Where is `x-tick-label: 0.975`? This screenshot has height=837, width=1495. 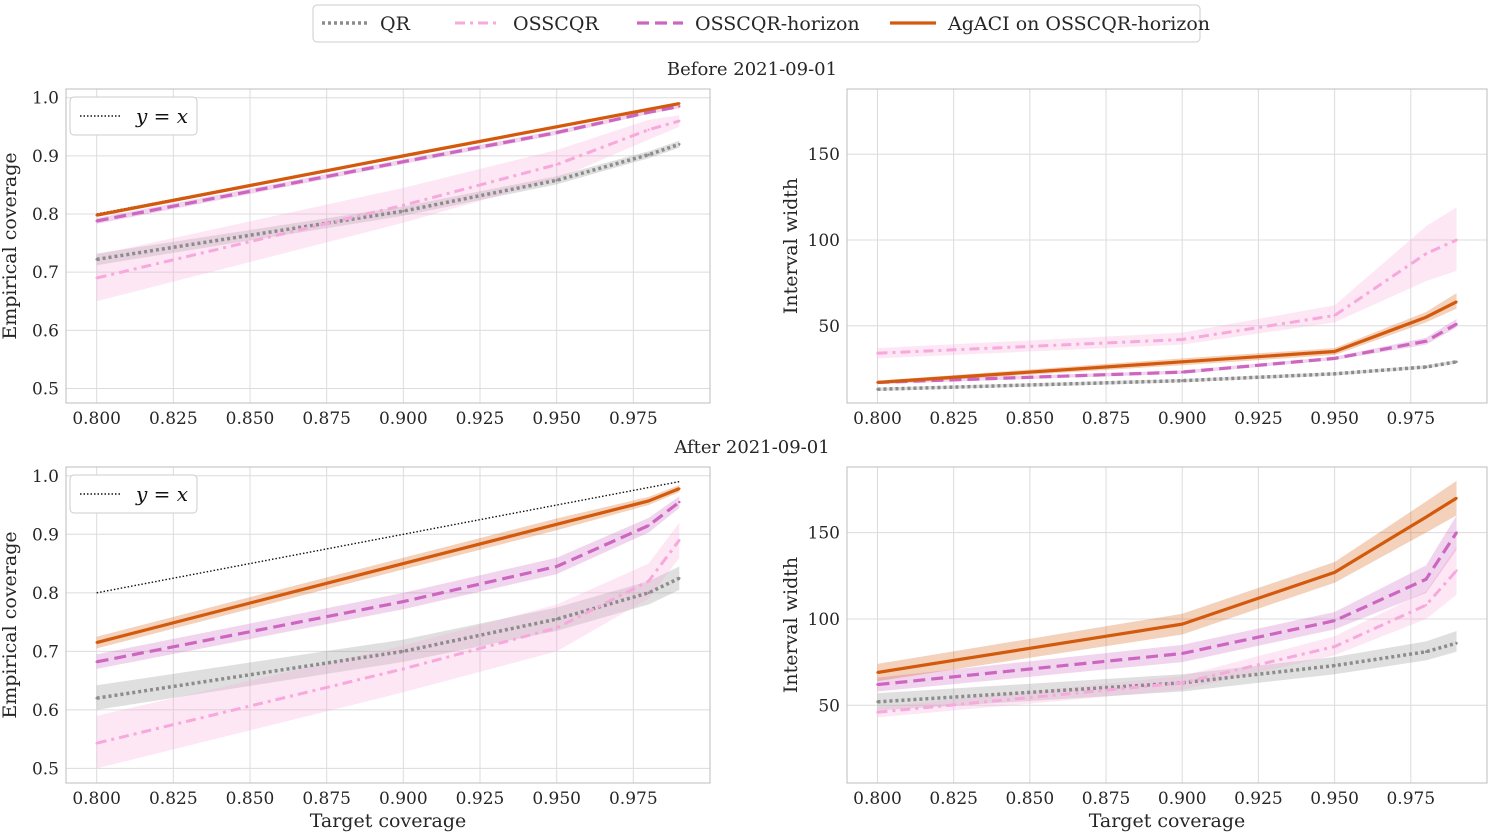 x-tick-label: 0.975 is located at coordinates (1410, 799).